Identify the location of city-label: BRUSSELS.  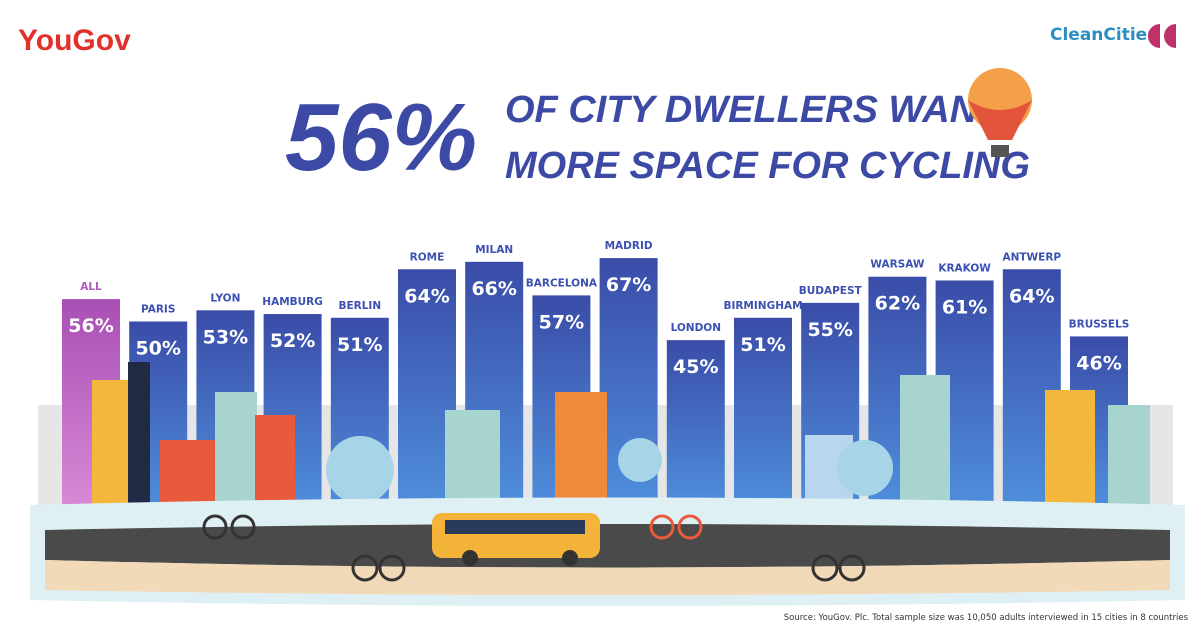
(1099, 324).